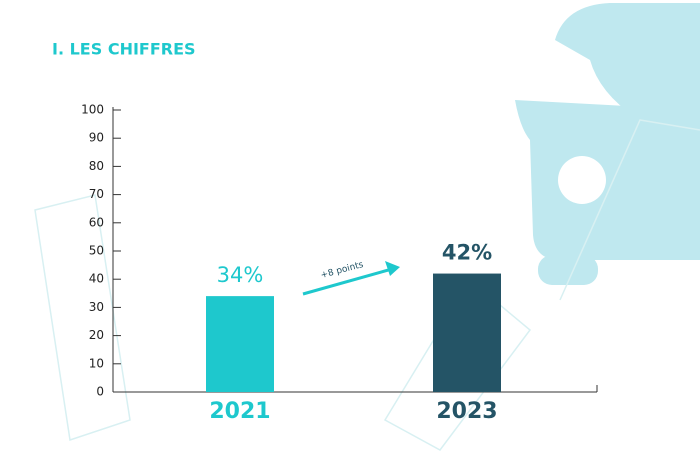 This screenshot has height=453, width=700. What do you see at coordinates (96, 166) in the screenshot?
I see `y-tick-label: 80` at bounding box center [96, 166].